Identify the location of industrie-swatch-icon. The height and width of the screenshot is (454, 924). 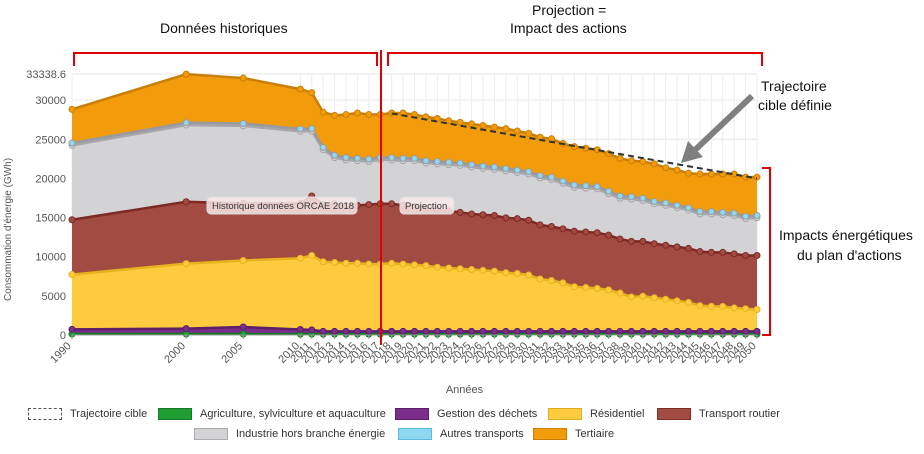
(211, 434).